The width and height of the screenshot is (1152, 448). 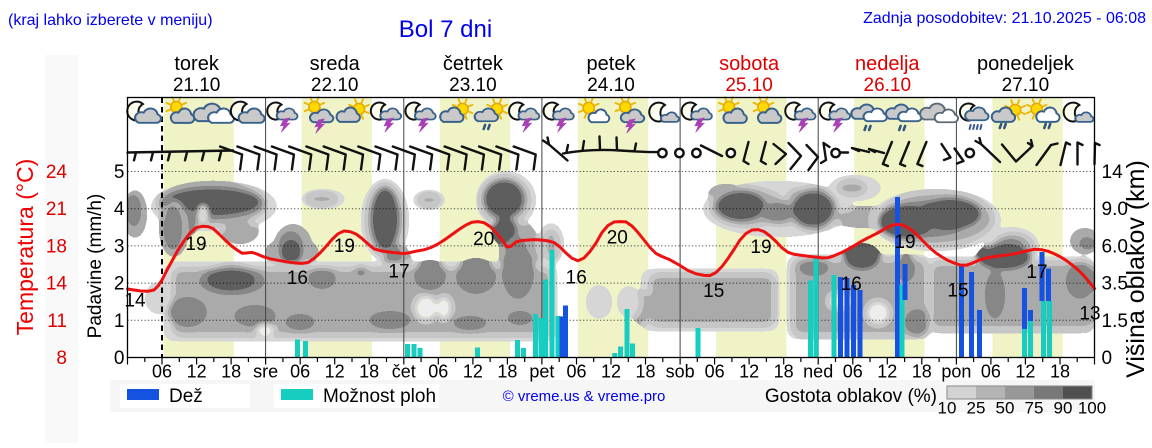 What do you see at coordinates (473, 64) in the screenshot?
I see `svg-text: četrtek` at bounding box center [473, 64].